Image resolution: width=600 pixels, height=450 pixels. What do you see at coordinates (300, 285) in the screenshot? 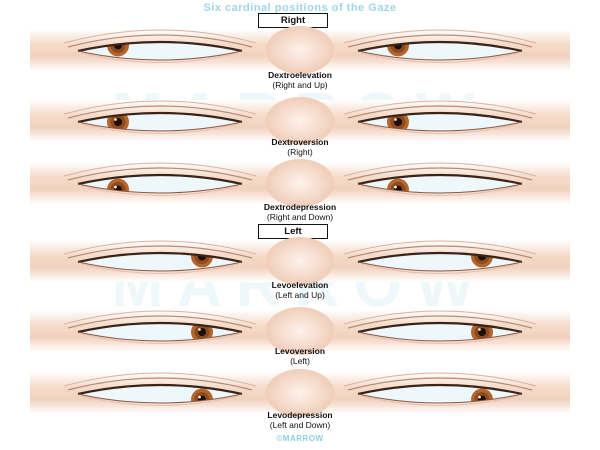
I see `gaze-name: Levoelevation` at bounding box center [300, 285].